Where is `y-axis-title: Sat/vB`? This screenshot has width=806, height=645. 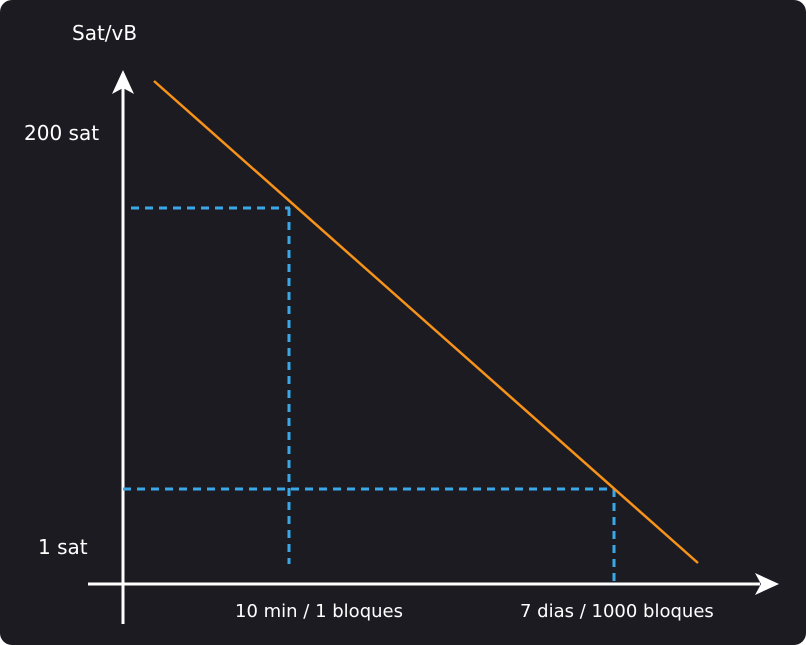 y-axis-title: Sat/vB is located at coordinates (104, 33).